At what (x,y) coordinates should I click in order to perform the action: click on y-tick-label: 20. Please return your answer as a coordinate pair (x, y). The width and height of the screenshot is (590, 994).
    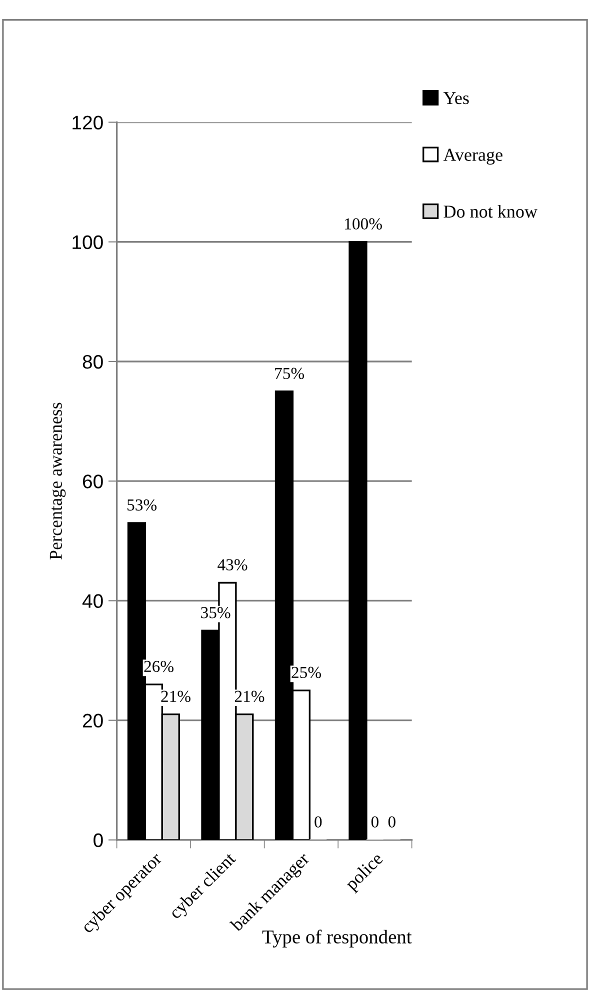
    Looking at the image, I should click on (92, 721).